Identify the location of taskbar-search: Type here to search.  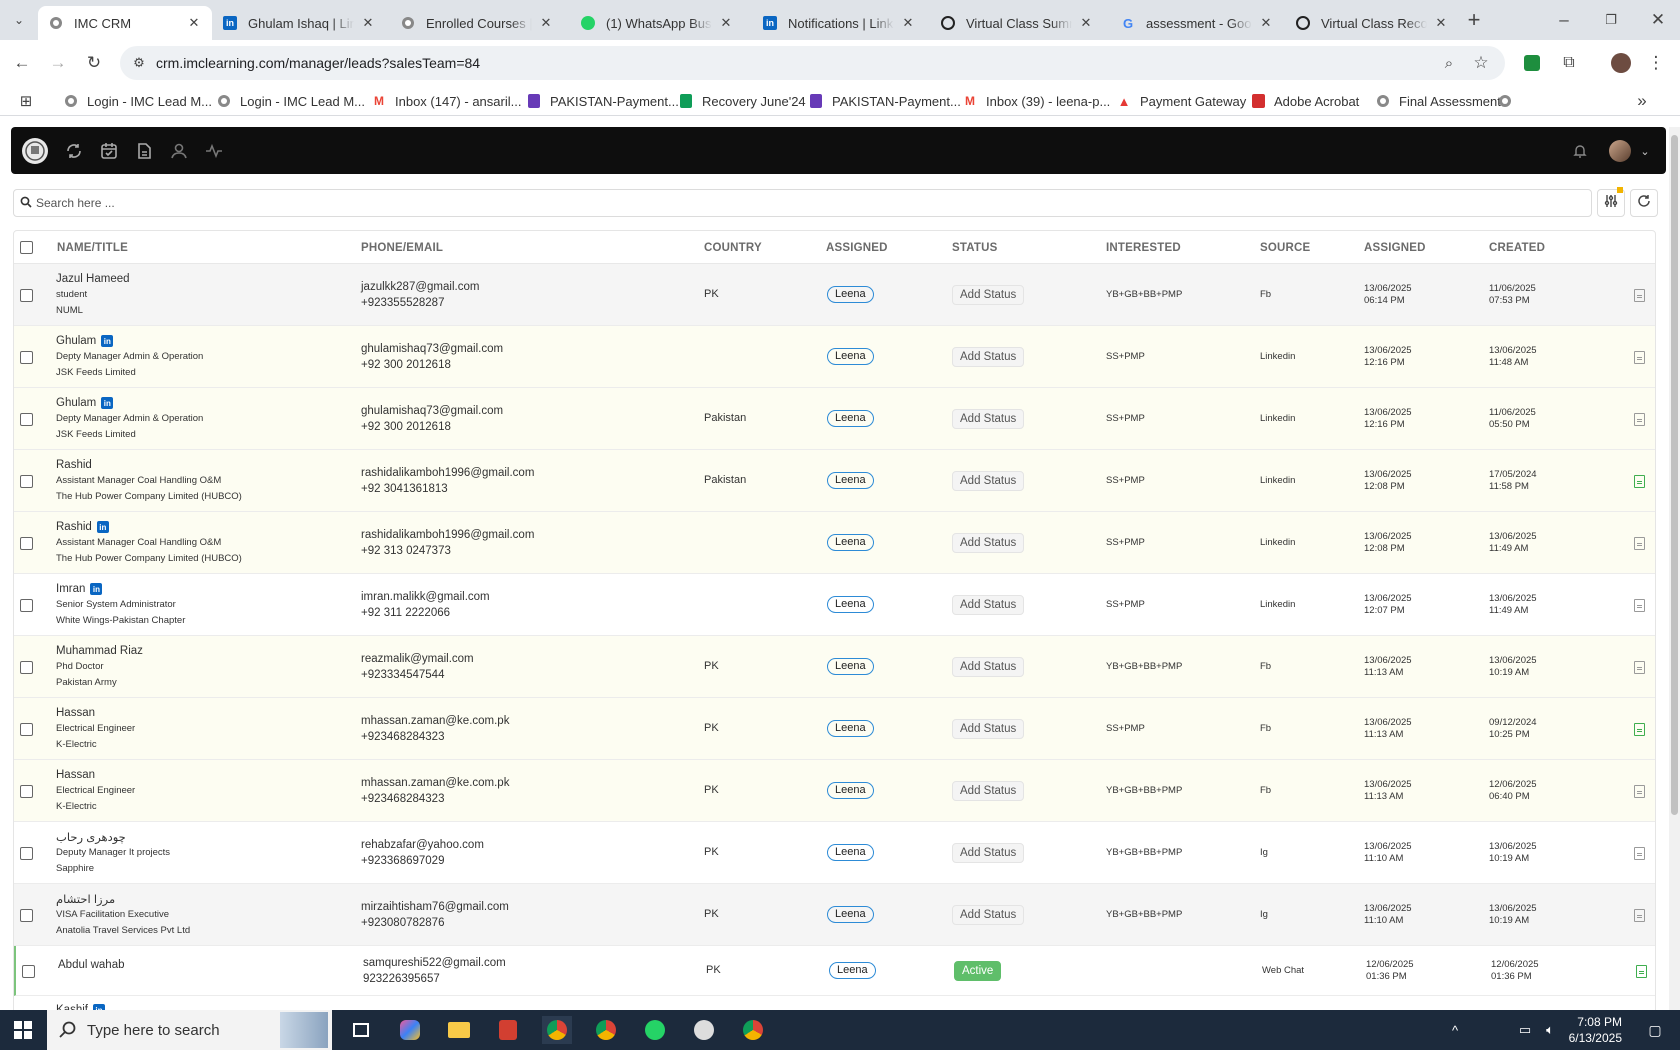
(189, 1030).